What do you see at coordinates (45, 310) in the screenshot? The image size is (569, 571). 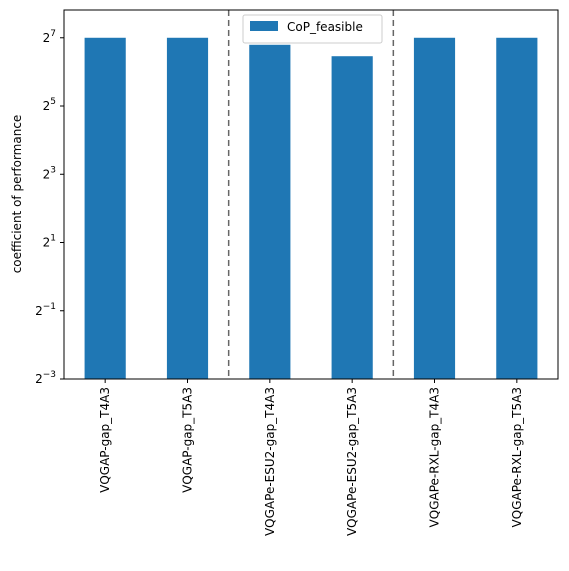 I see `y-tick-label: 2−1` at bounding box center [45, 310].